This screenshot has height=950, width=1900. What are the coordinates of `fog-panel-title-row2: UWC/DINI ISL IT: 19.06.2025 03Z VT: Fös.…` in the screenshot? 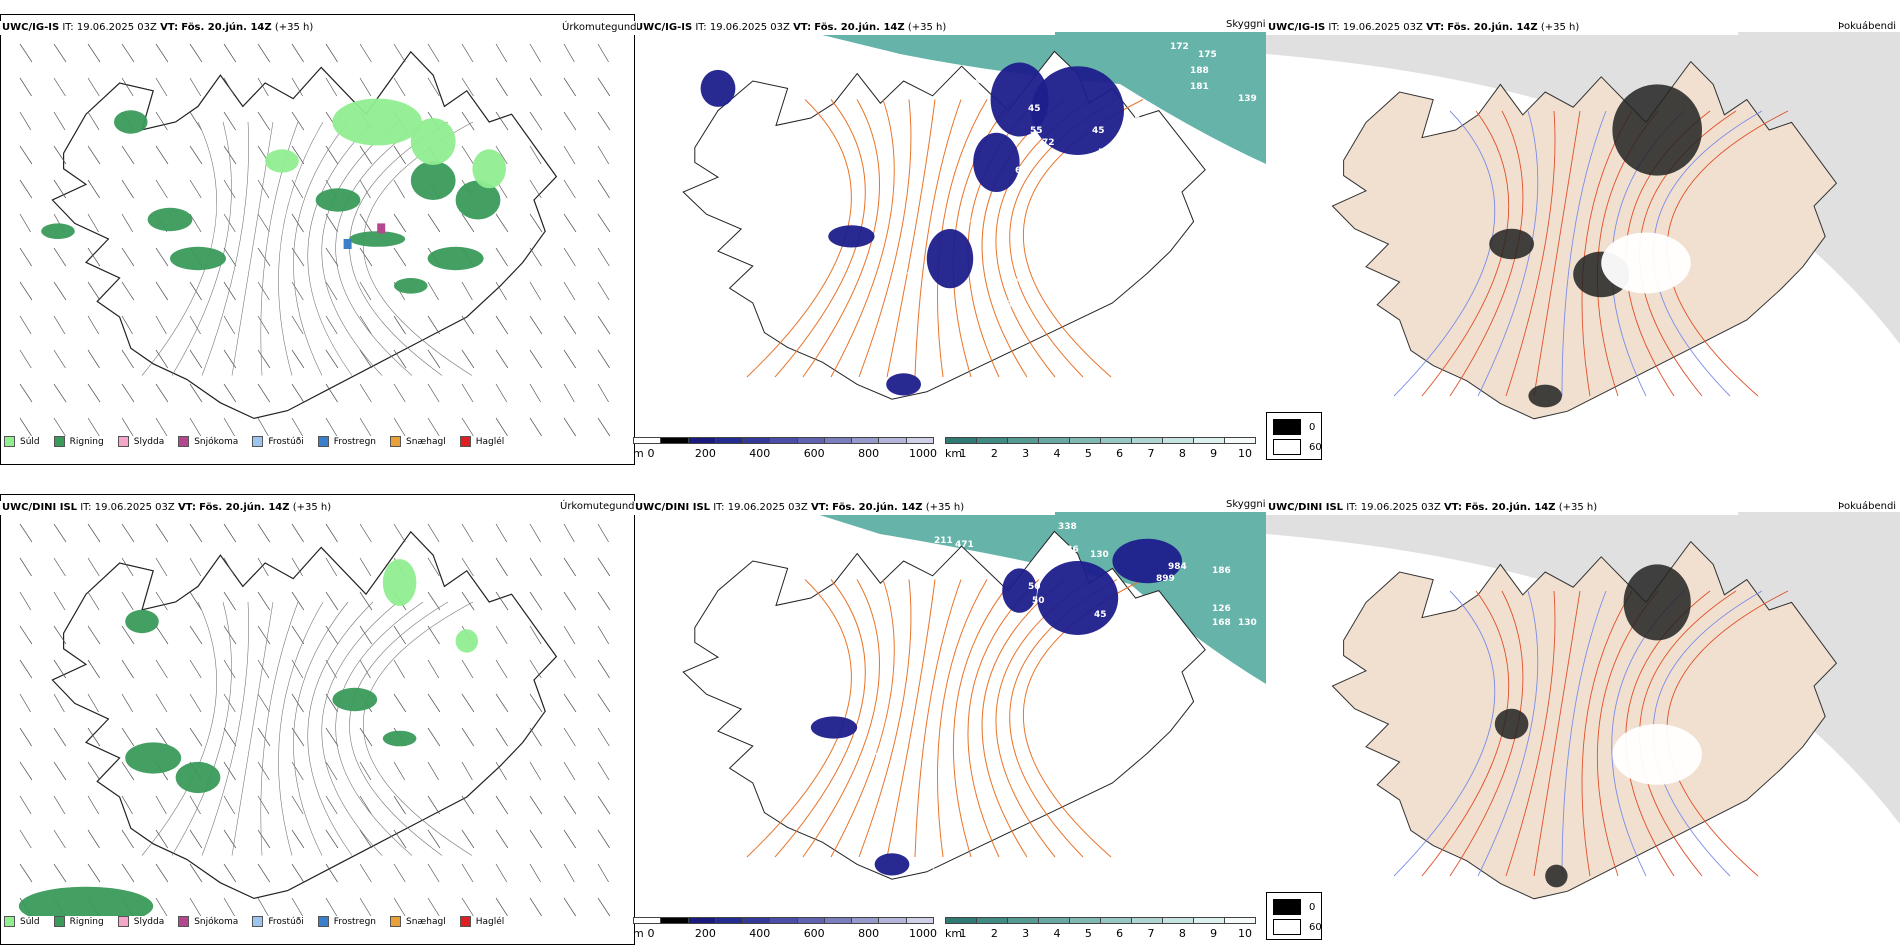 It's located at (1502, 508).